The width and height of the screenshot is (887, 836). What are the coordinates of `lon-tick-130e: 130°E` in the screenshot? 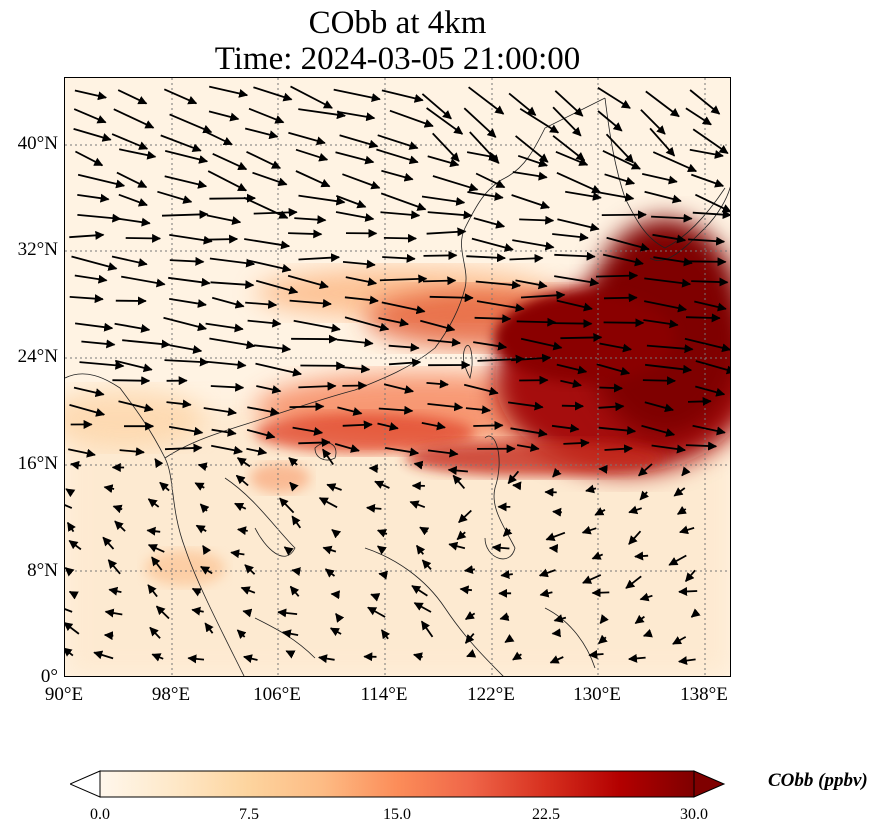 It's located at (597, 694).